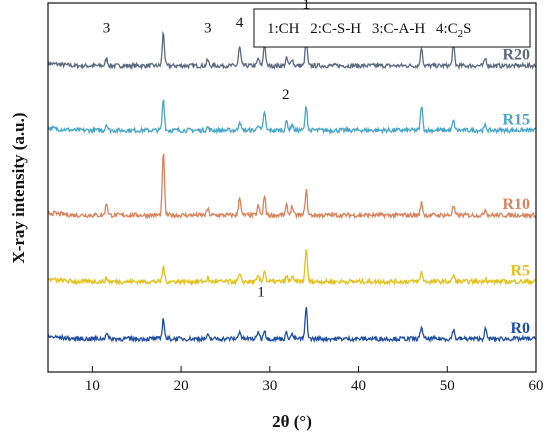 This screenshot has width=550, height=445. What do you see at coordinates (335, 29) in the screenshot?
I see `legend-item-csh: 2:C-S-H` at bounding box center [335, 29].